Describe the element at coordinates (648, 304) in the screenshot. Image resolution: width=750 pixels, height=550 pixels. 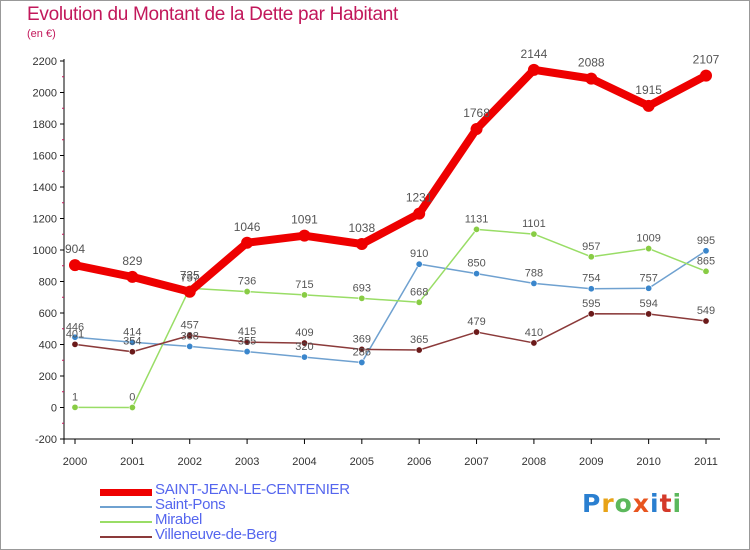
I see `data-label-villeneuve-de-berg: 594` at that location.